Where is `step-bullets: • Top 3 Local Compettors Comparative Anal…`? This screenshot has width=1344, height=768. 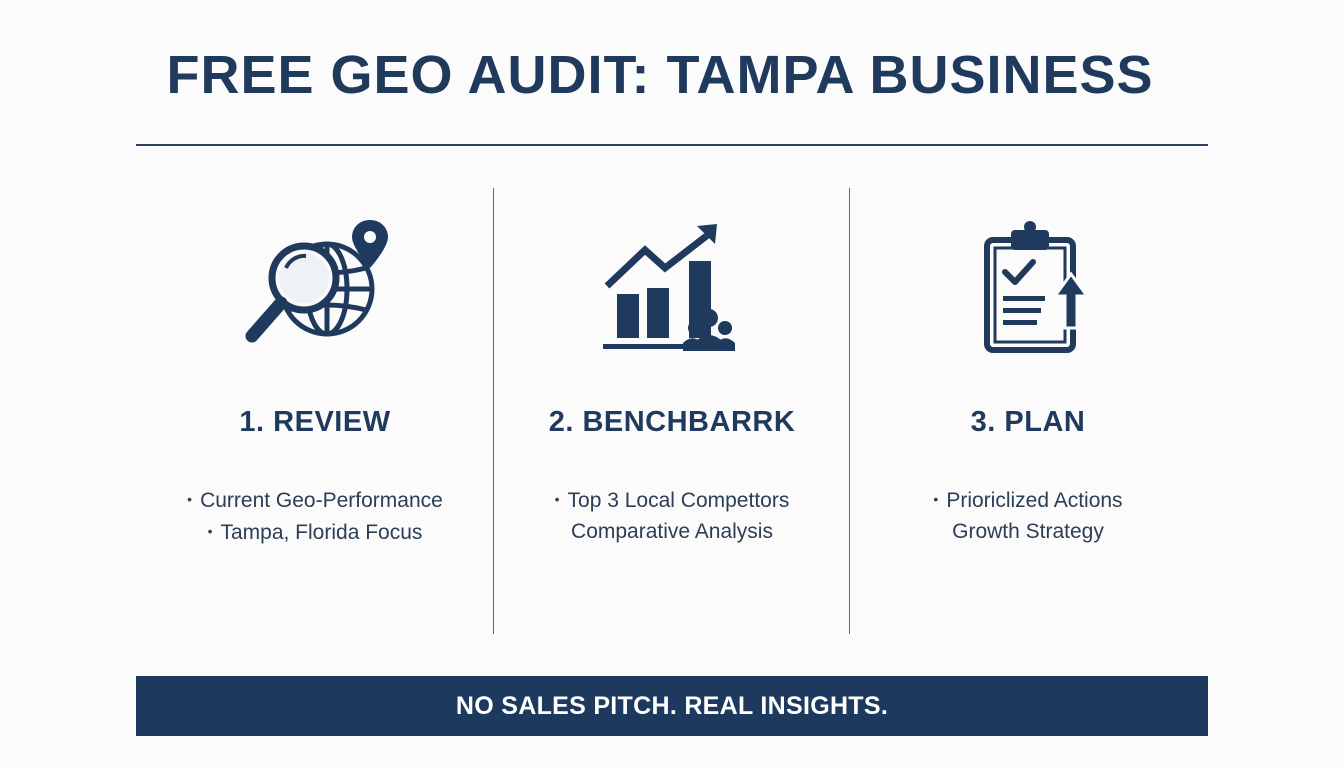
step-bullets: • Top 3 Local Compettors Comparative Anal… is located at coordinates (672, 515).